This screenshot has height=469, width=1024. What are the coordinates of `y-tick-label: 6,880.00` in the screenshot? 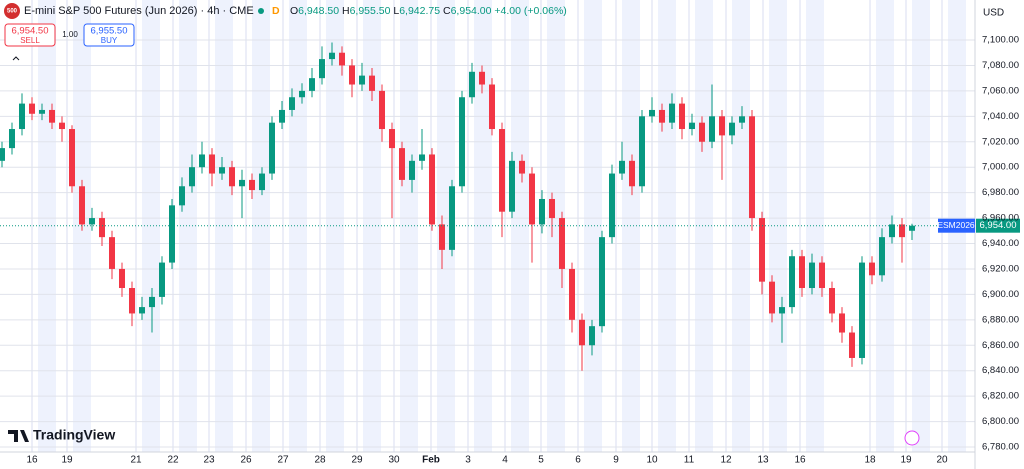 It's located at (1000, 319).